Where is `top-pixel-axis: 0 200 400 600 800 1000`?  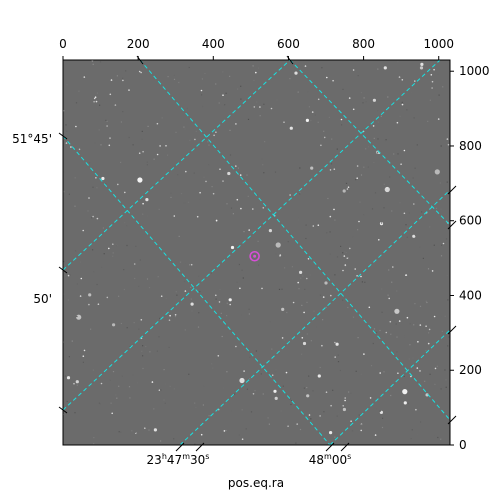 top-pixel-axis: 0 200 400 600 800 1000 is located at coordinates (256, 48).